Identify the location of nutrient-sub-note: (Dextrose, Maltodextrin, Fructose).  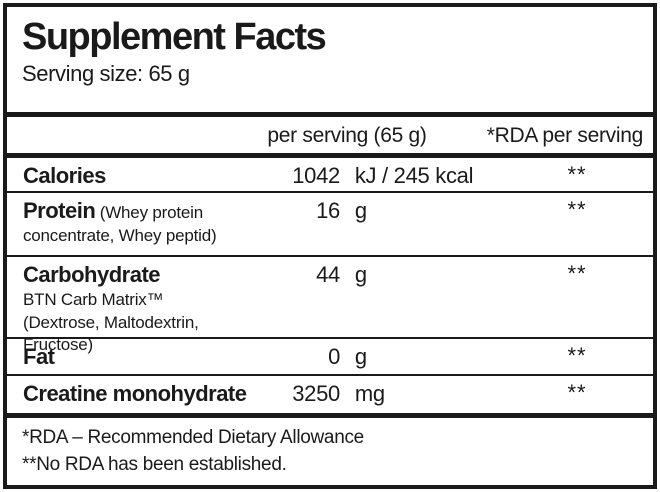
(111, 333).